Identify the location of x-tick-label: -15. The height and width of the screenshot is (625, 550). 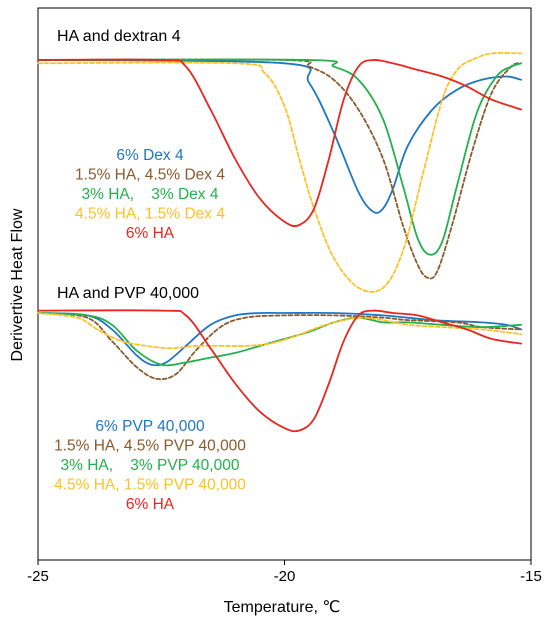
(531, 576).